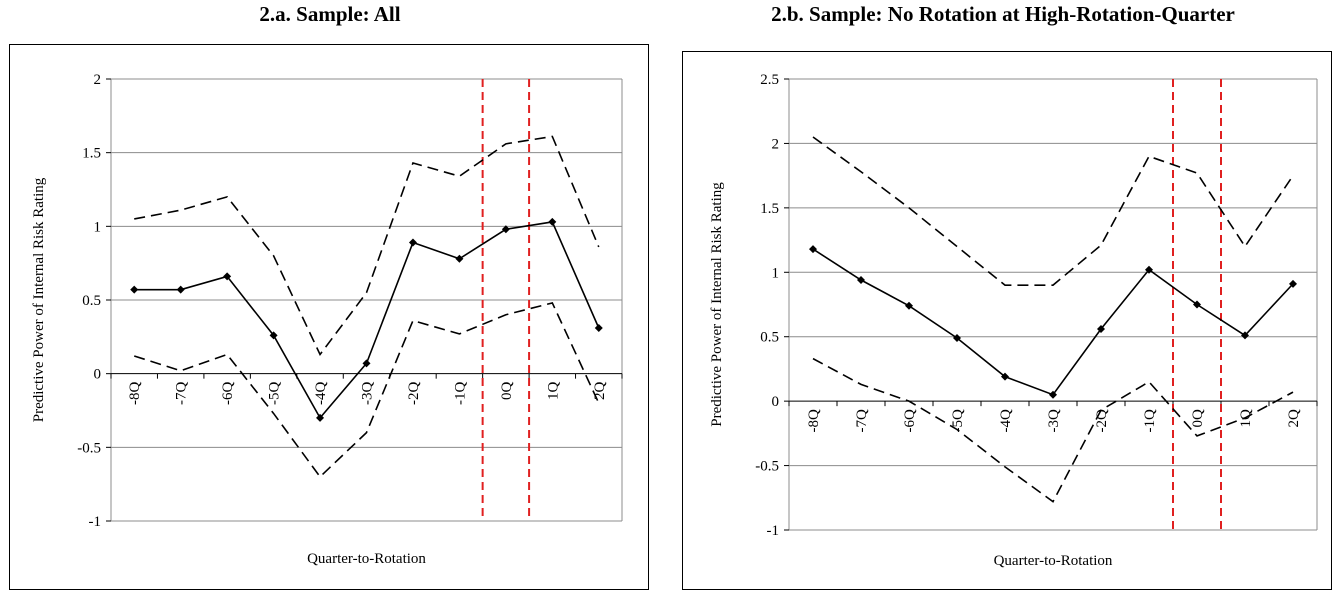 The height and width of the screenshot is (592, 1335). What do you see at coordinates (330, 14) in the screenshot?
I see `chart-title: 2.a. Sample: All` at bounding box center [330, 14].